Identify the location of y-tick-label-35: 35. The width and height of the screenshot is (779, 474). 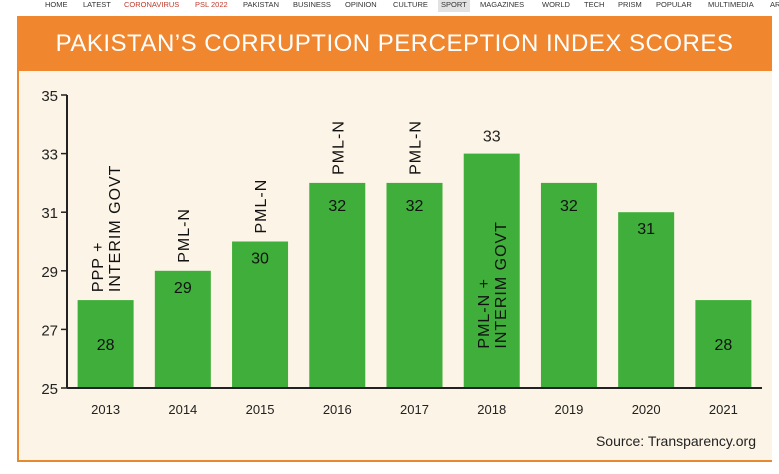
(49, 96).